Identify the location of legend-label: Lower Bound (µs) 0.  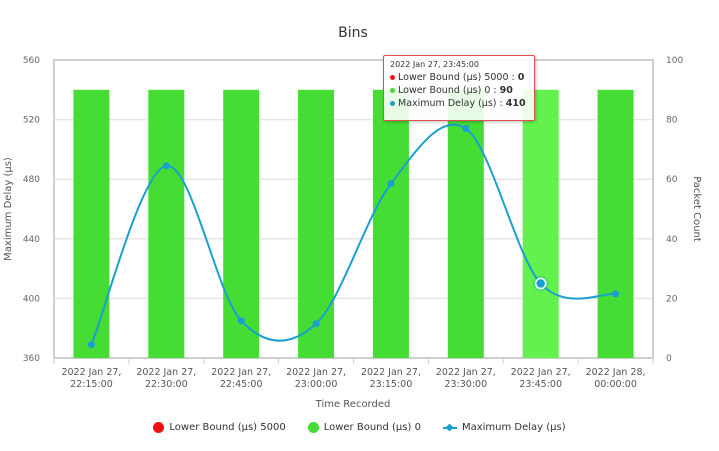
(372, 427).